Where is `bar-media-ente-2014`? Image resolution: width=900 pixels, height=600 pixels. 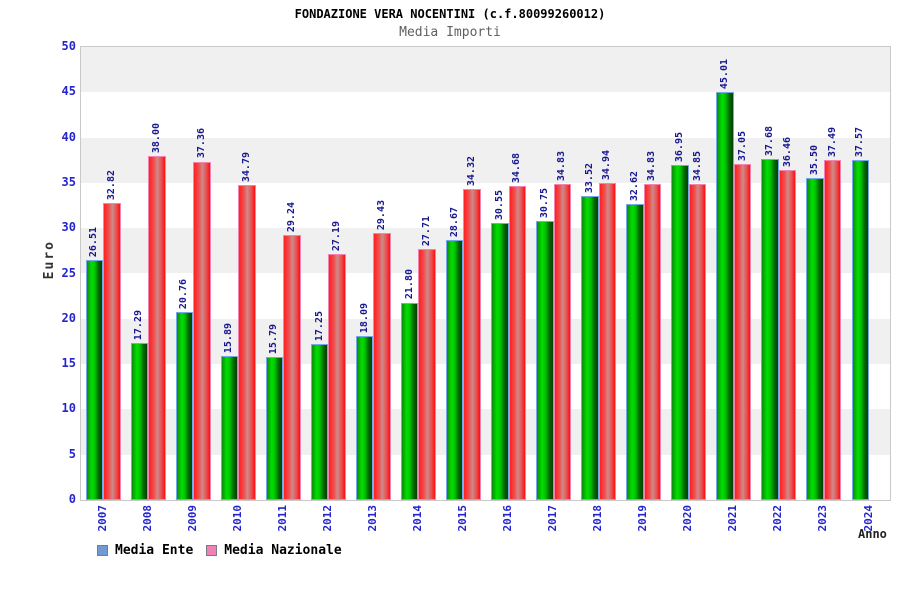 bar-media-ente-2014 is located at coordinates (409, 401).